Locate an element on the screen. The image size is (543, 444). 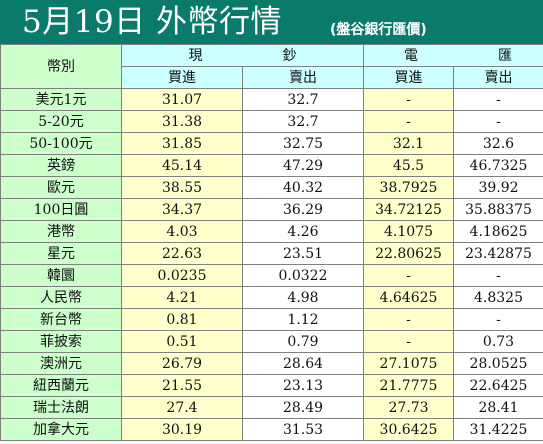
tt-sell-cell: 4.18625 is located at coordinates (498, 231).